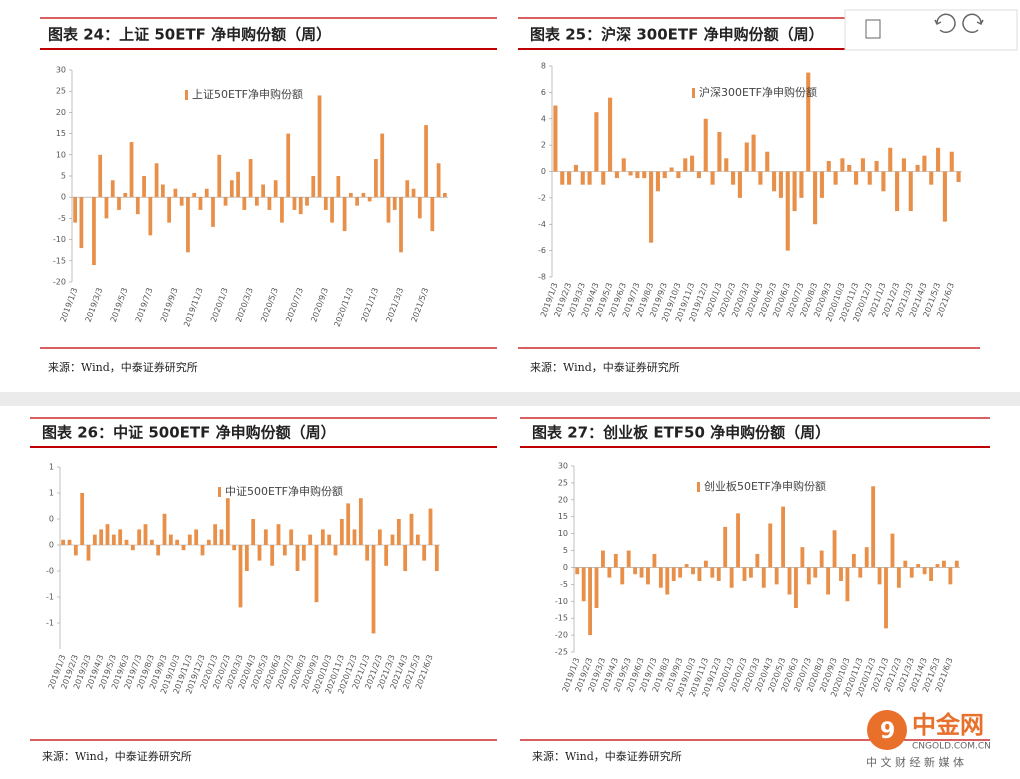 The image size is (1020, 779). I want to click on y-tick-label: 20, so click(563, 499).